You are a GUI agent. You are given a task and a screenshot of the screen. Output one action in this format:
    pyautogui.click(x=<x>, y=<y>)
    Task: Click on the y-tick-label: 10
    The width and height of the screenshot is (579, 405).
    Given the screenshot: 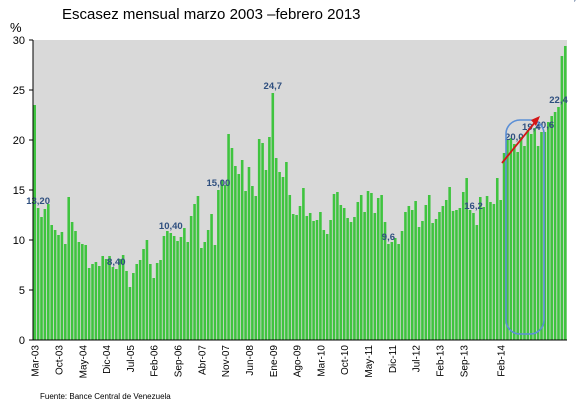 What is the action you would take?
    pyautogui.click(x=19, y=241)
    